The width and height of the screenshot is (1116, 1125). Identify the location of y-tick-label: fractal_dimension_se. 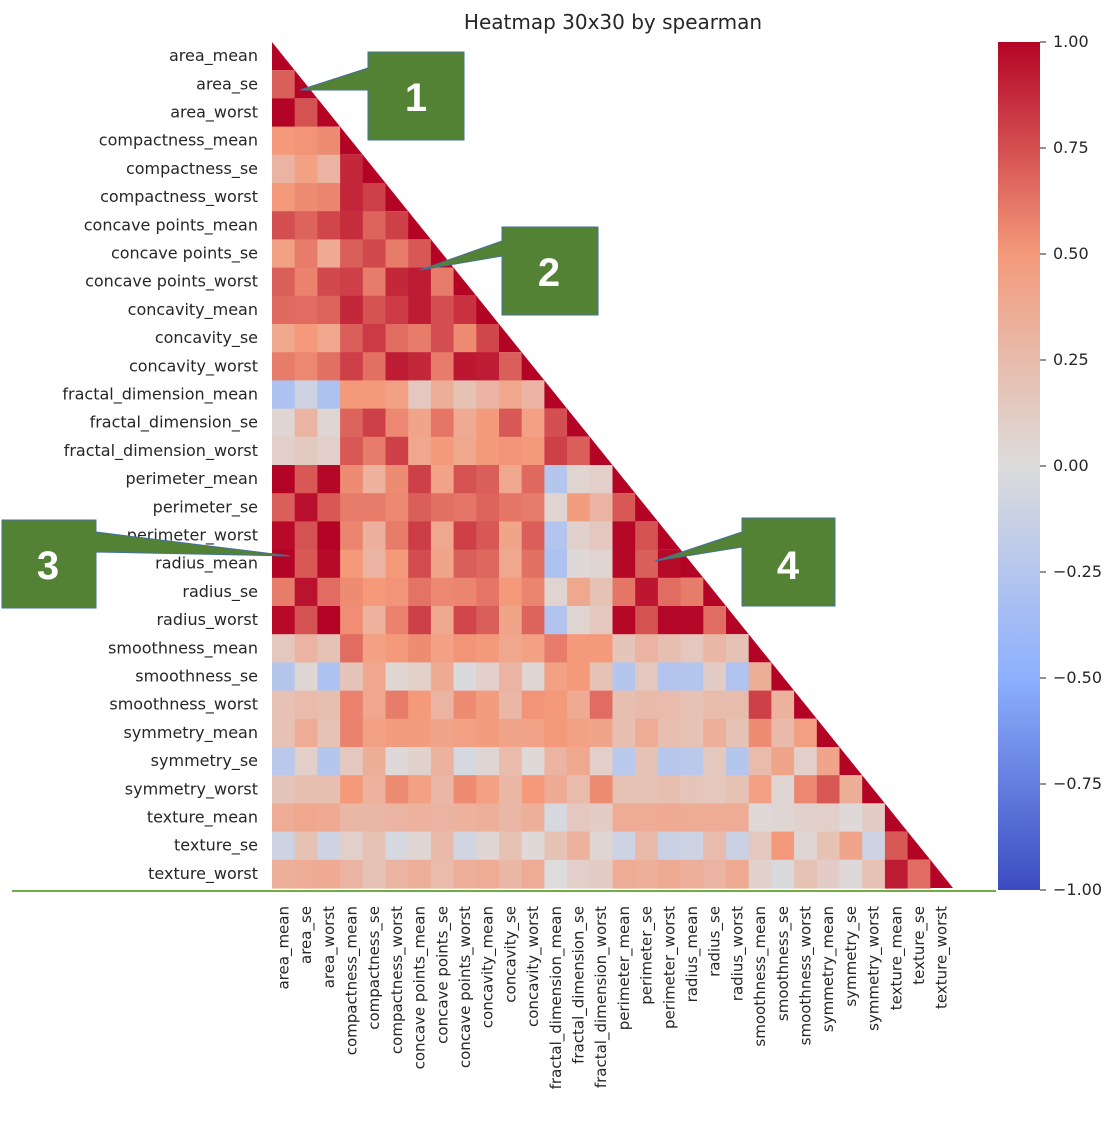
(174, 423).